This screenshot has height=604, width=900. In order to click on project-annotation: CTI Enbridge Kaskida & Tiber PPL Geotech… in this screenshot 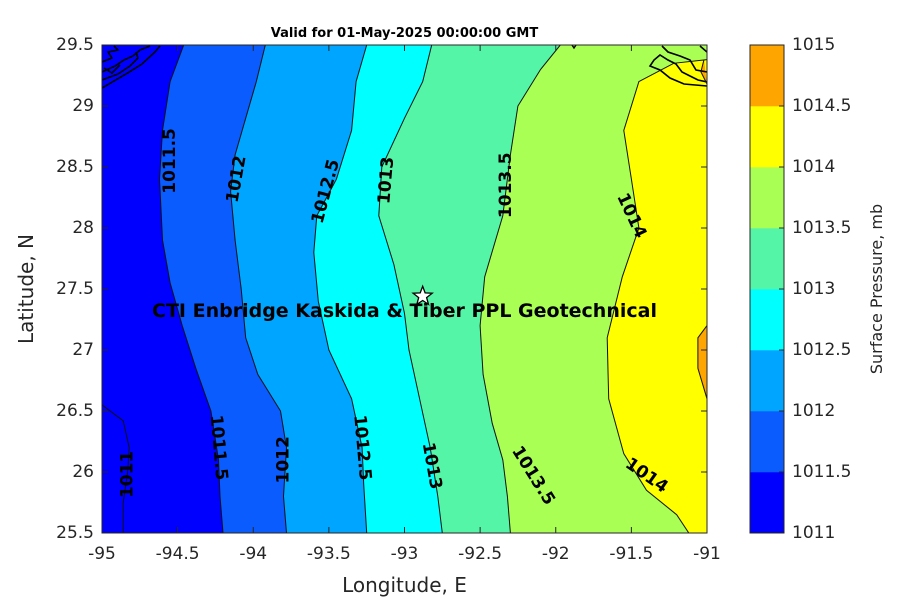, I will do `click(404, 311)`.